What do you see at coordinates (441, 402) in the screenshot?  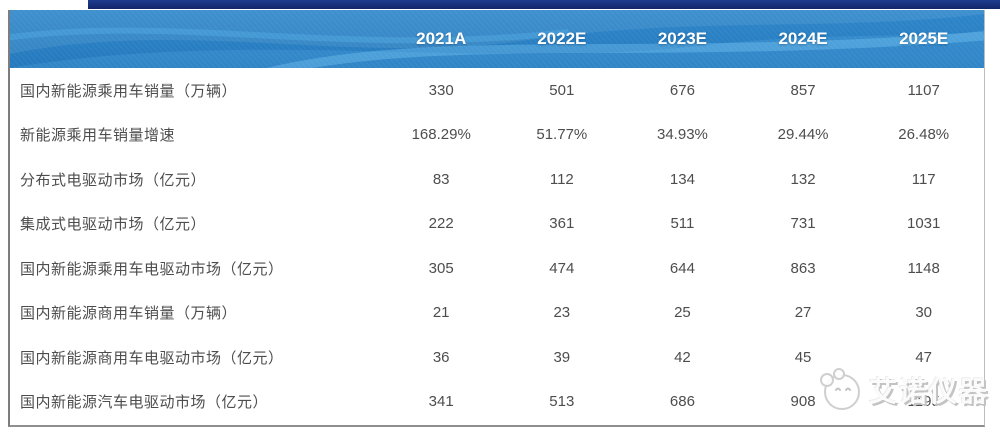 I see `table-cell: 341` at bounding box center [441, 402].